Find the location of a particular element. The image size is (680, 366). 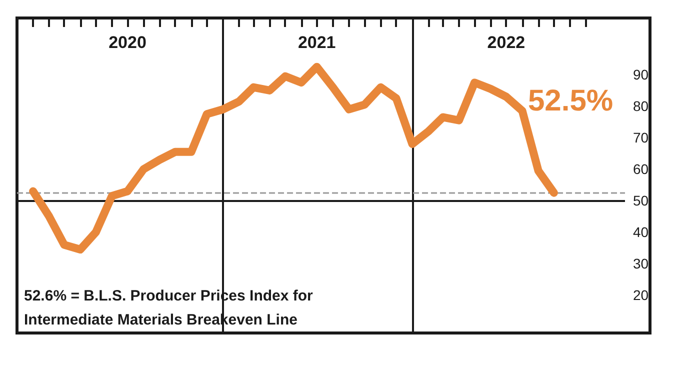

x-tick-label: 2021 is located at coordinates (317, 42).